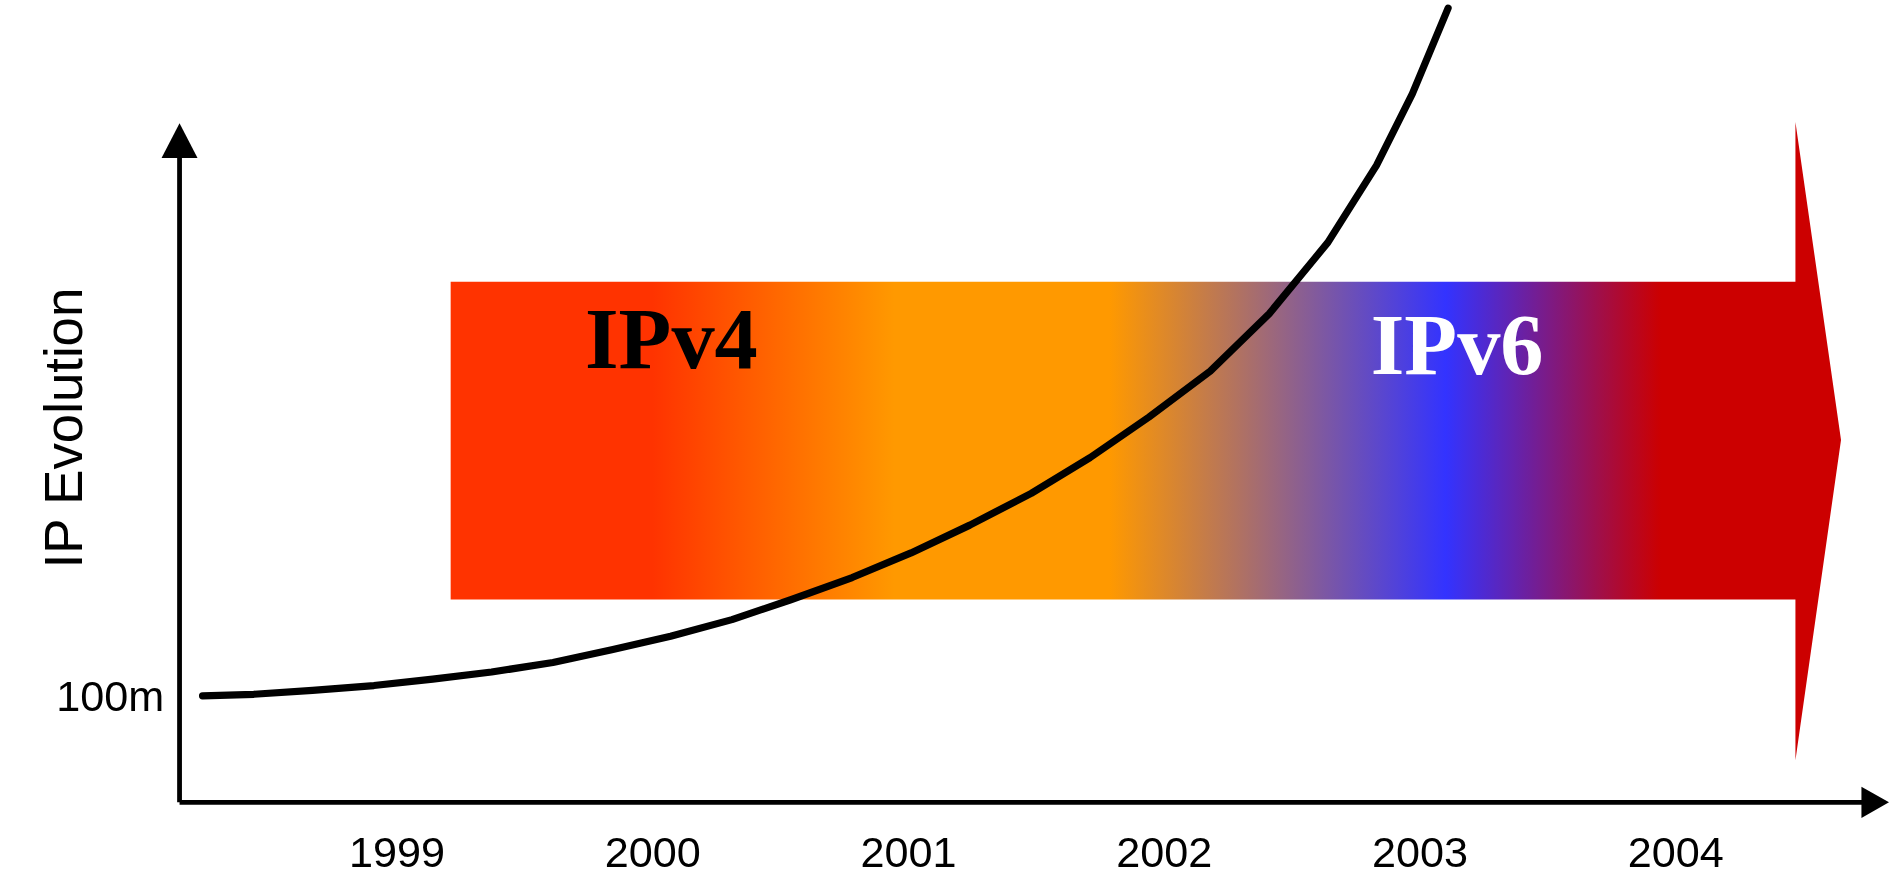 The width and height of the screenshot is (1897, 871). I want to click on annotation: IPv4, so click(671, 339).